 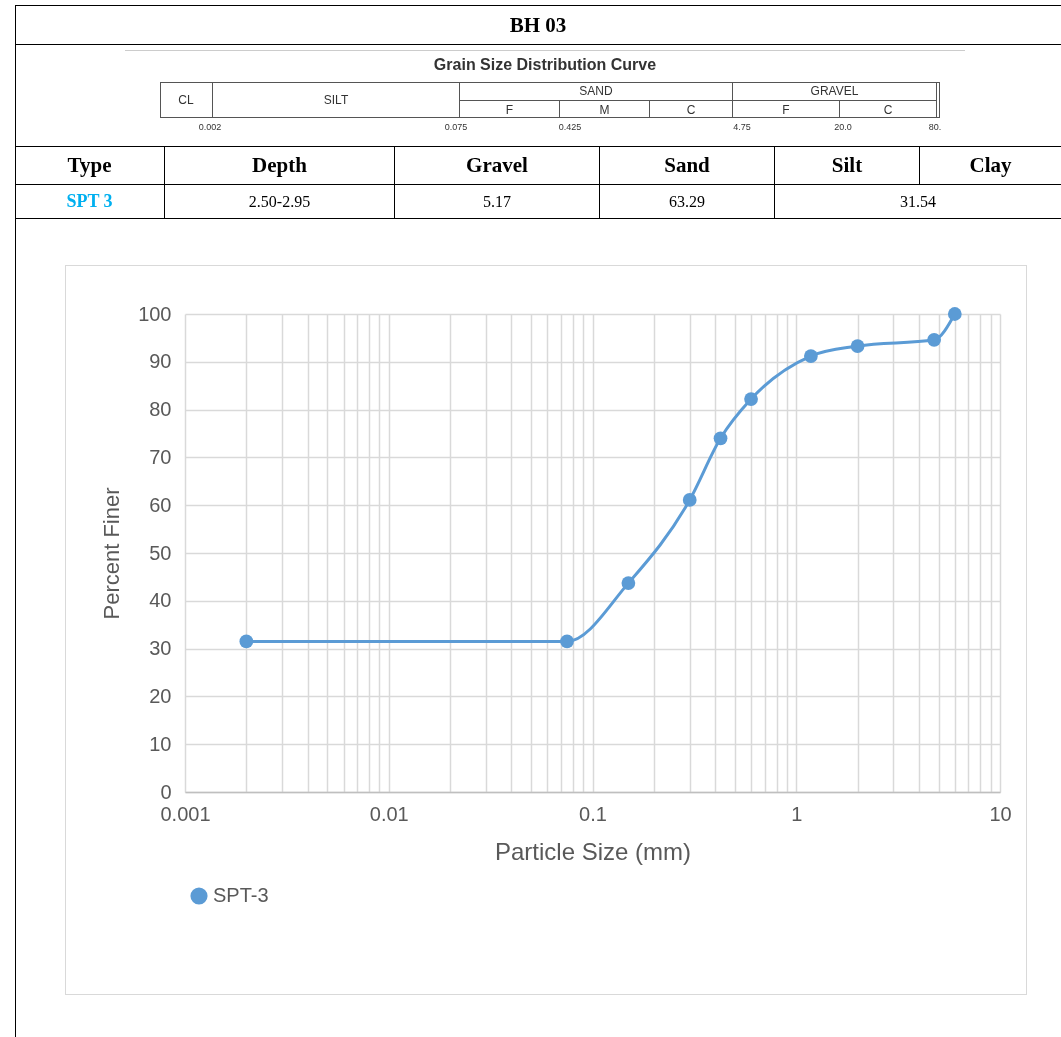 I want to click on text: 4.75, so click(x=742, y=127).